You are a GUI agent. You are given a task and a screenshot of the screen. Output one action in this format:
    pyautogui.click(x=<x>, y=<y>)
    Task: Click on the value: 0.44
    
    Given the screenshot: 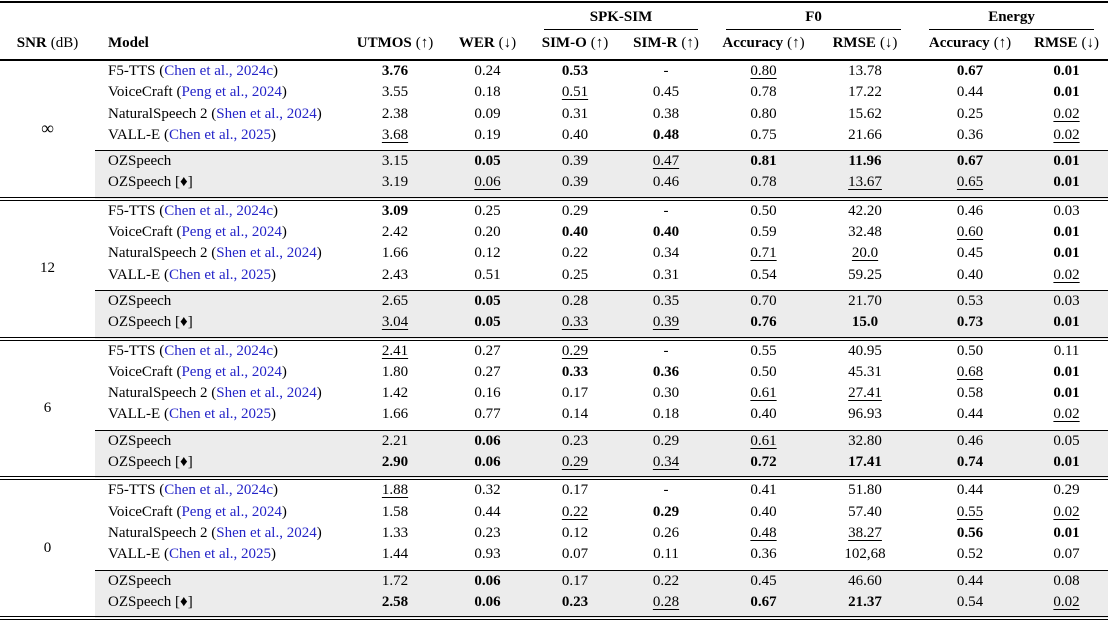 What is the action you would take?
    pyautogui.click(x=970, y=414)
    